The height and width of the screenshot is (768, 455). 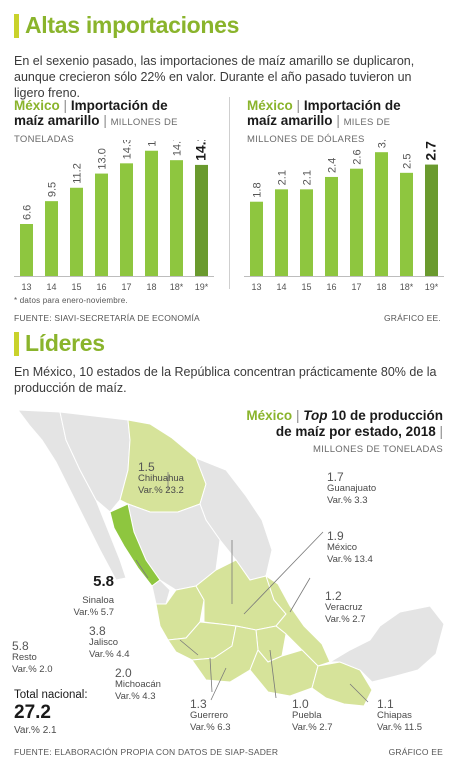 I want to click on state-label-mexico: 1.9 México Var.% 13.4, so click(x=350, y=548).